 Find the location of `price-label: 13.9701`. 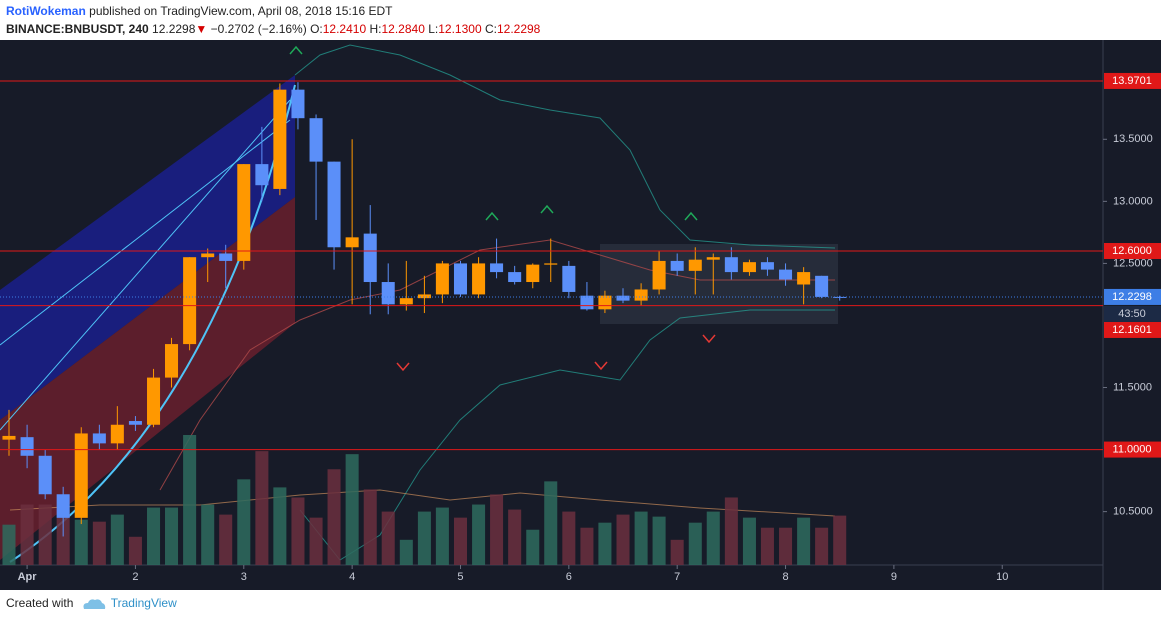

price-label: 13.9701 is located at coordinates (1132, 81).